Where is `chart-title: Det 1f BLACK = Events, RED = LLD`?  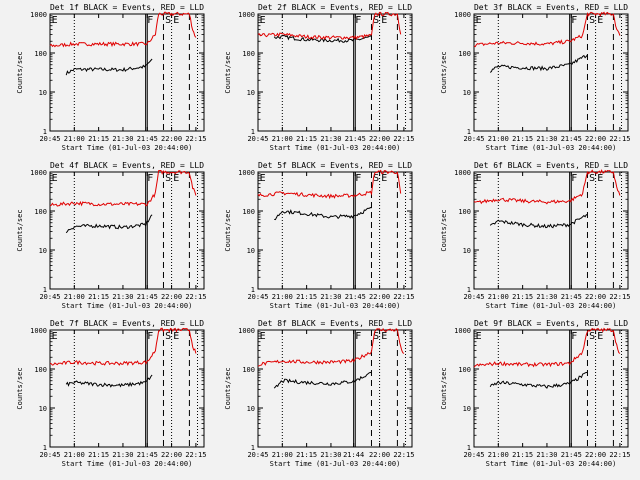
chart-title: Det 1f BLACK = Events, RED = LLD is located at coordinates (127, 7).